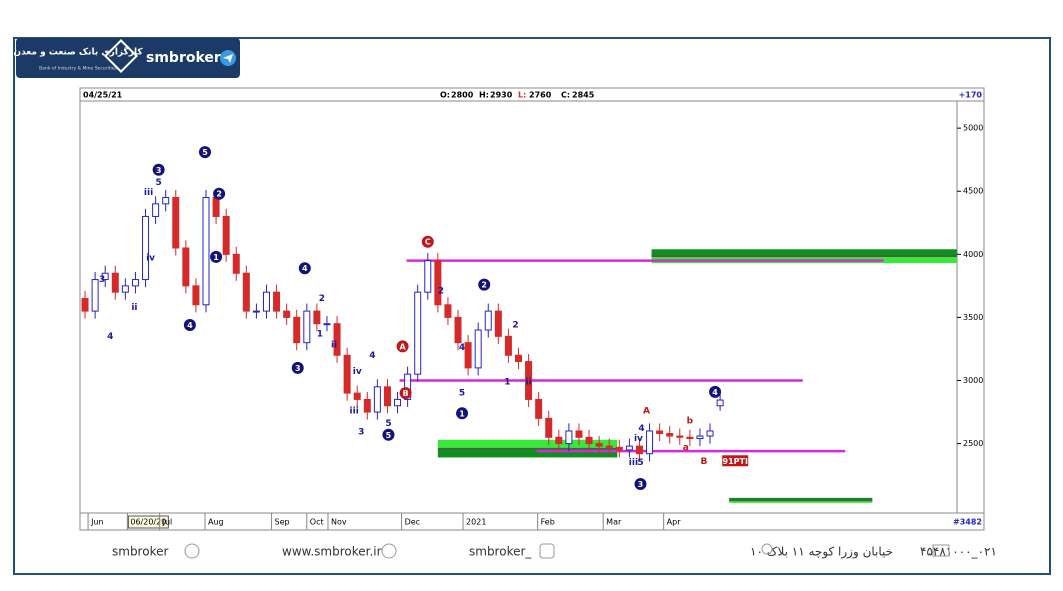 This screenshot has width=1063, height=591. What do you see at coordinates (216, 522) in the screenshot?
I see `x-tick-label: Aug` at bounding box center [216, 522].